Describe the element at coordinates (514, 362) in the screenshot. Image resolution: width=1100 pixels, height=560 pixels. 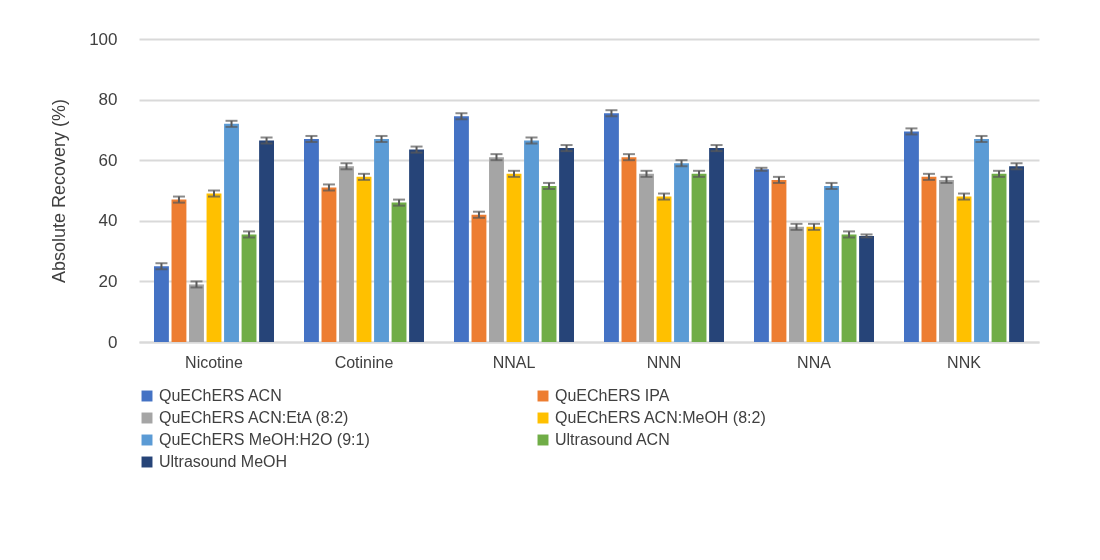
I see `x-tick-label: NNAL` at that location.